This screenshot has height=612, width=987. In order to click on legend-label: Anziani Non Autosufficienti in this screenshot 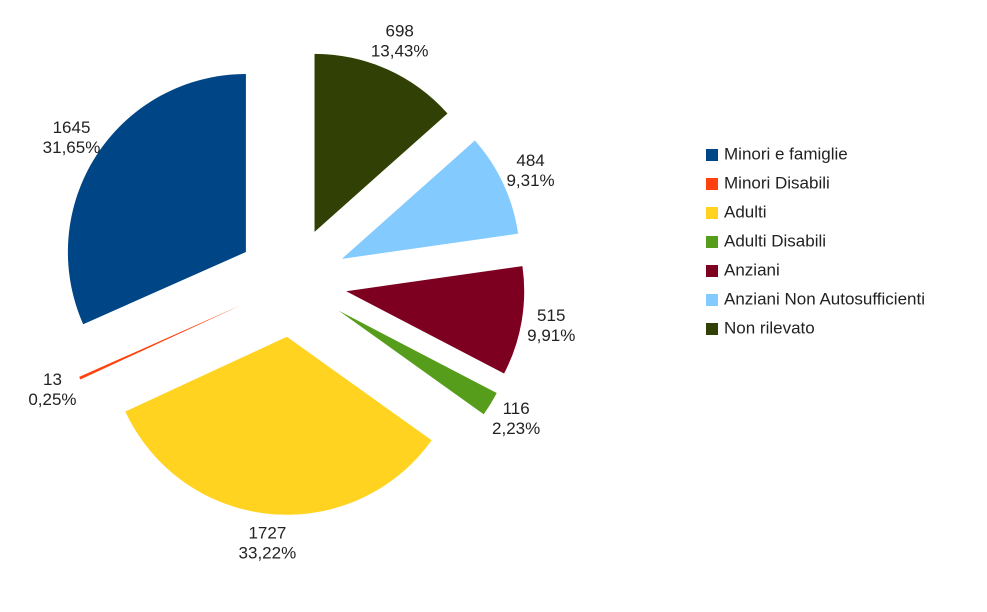, I will do `click(824, 298)`.